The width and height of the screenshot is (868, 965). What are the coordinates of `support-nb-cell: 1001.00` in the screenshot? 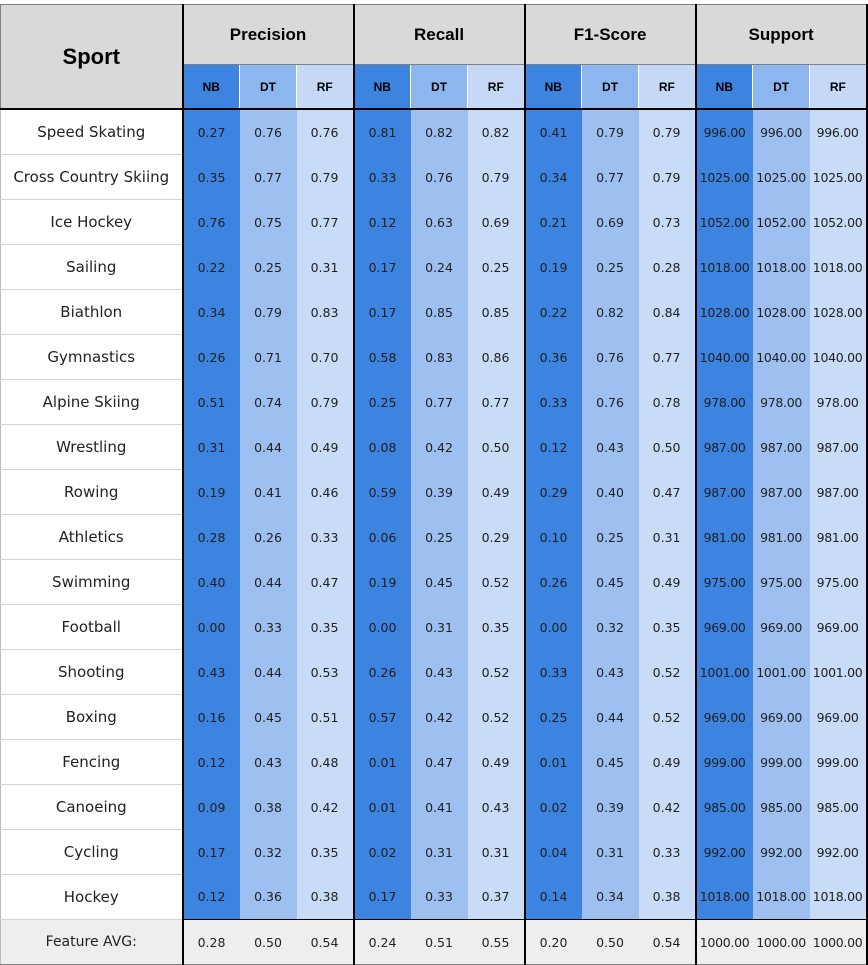 It's located at (723, 672).